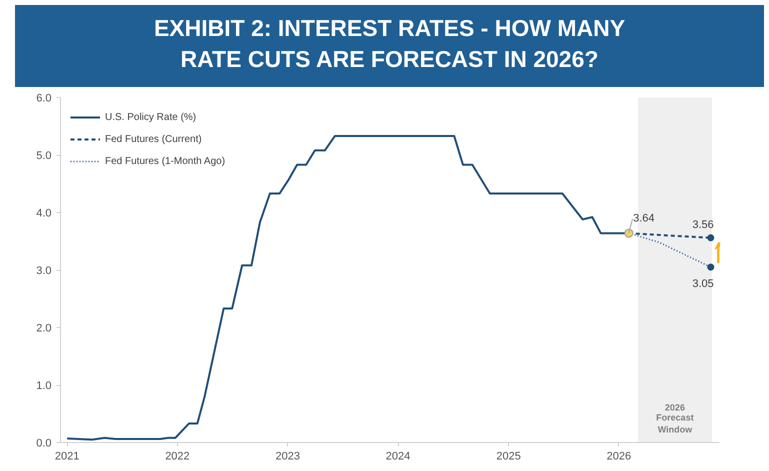 The height and width of the screenshot is (471, 769). I want to click on x-tick-label: 2025, so click(508, 456).